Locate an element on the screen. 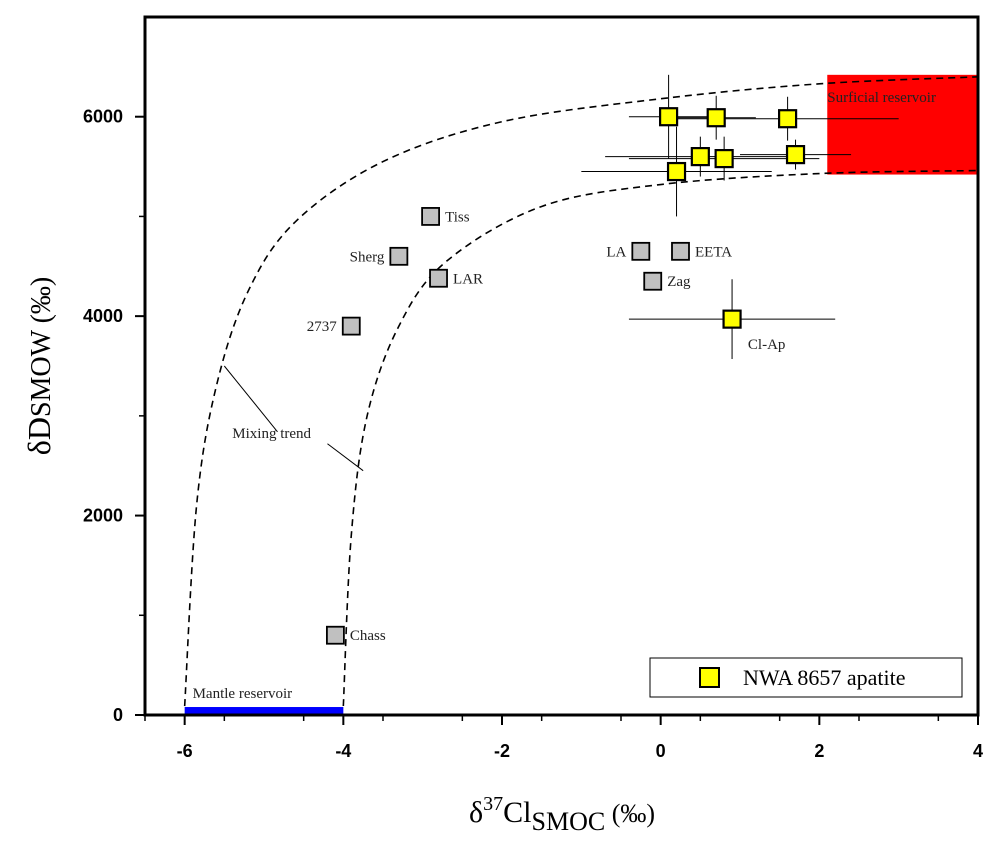 The image size is (1000, 843). x-tick-label: 0 is located at coordinates (661, 751).